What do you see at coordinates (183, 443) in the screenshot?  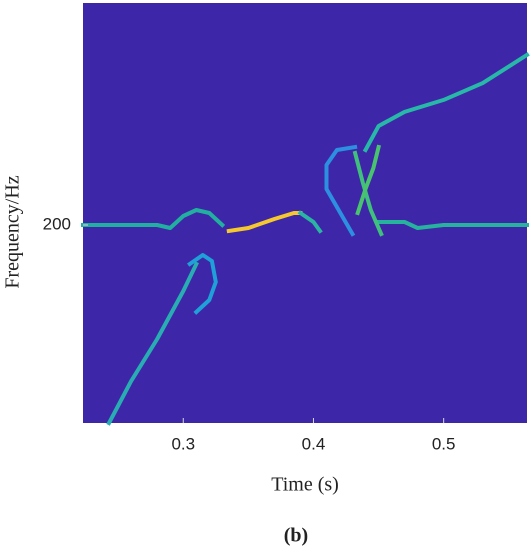 I see `x-tick-label: 0.3` at bounding box center [183, 443].